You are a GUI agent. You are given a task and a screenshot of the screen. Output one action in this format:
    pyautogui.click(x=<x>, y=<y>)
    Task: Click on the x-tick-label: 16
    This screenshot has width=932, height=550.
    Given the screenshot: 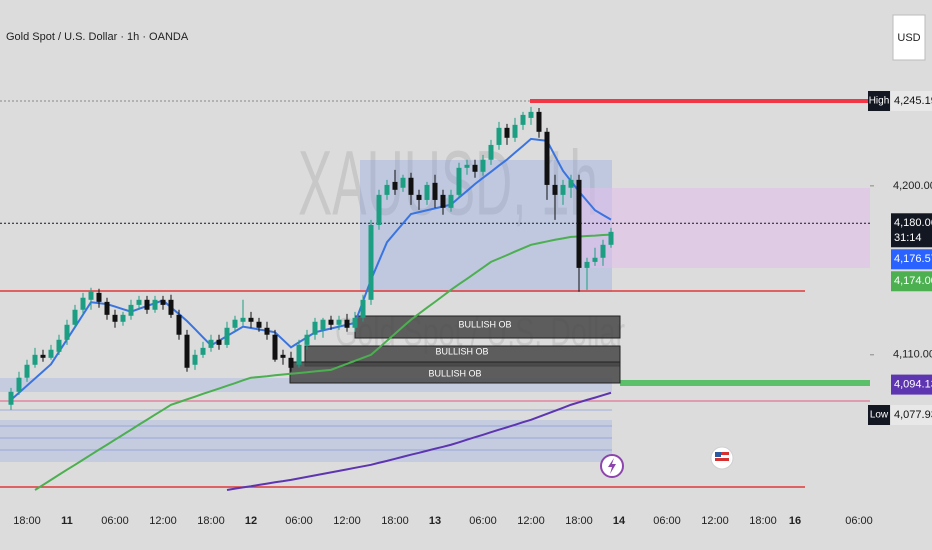 What is the action you would take?
    pyautogui.click(x=795, y=521)
    